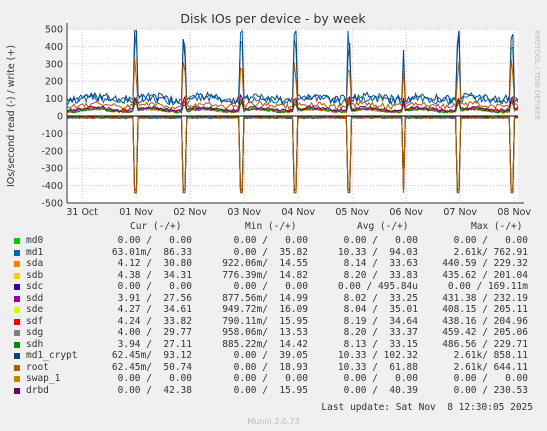 Image resolution: width=547 pixels, height=431 pixels. I want to click on legend-header-min: Min (-/+), so click(271, 226).